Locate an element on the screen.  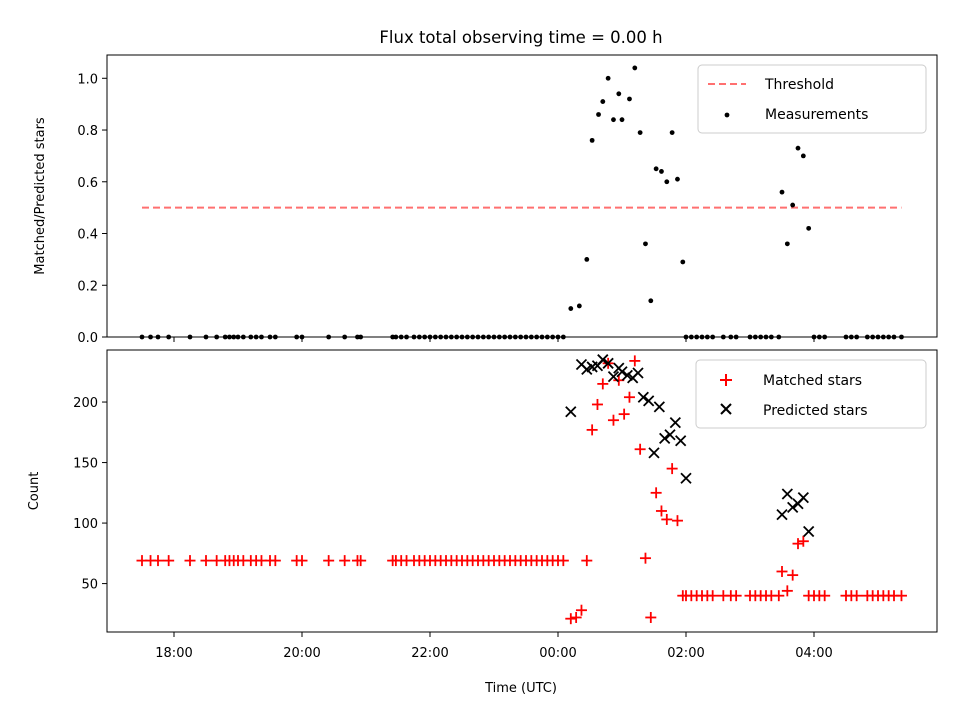
top-legend: Threshold Measurements is located at coordinates (812, 99).